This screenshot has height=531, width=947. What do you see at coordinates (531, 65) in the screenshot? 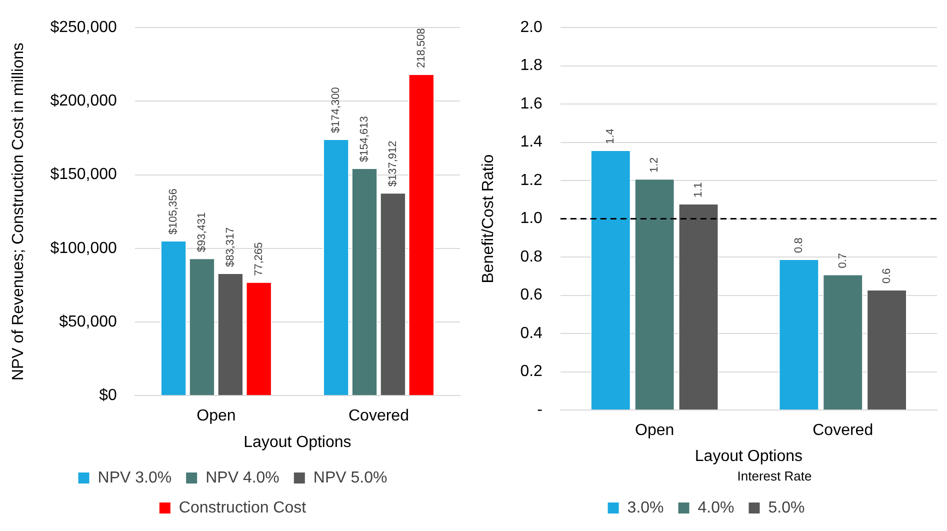
I see `y-tick-label: 1.8` at bounding box center [531, 65].